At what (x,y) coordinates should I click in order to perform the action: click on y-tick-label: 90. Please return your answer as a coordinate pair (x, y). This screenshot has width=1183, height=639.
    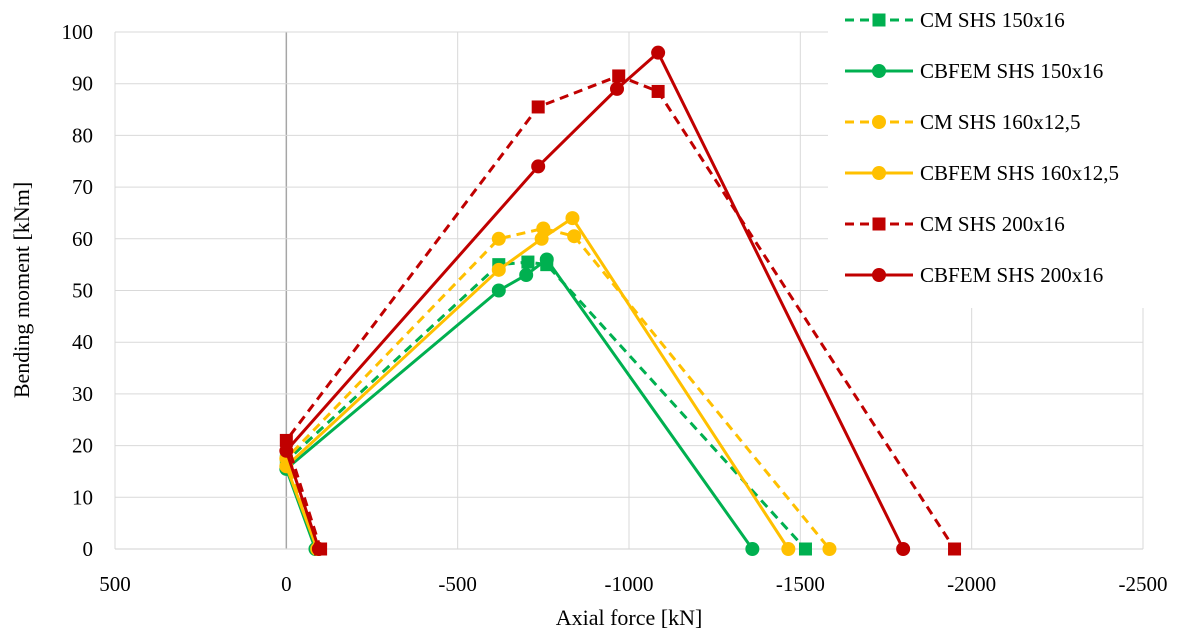
    Looking at the image, I should click on (82, 84).